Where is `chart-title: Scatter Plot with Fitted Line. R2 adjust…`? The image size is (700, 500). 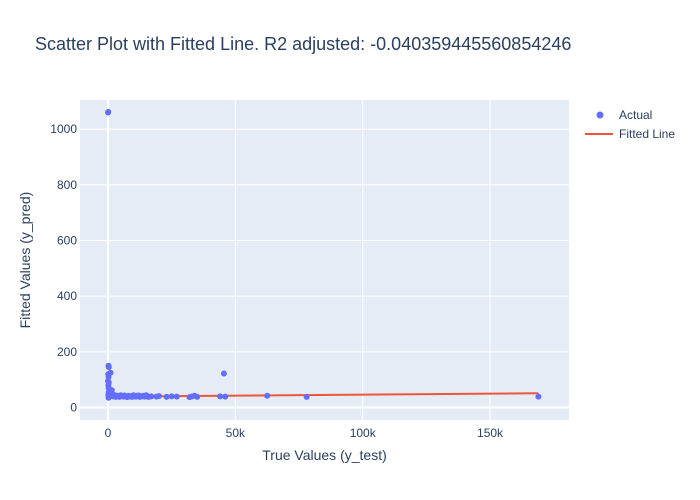
chart-title: Scatter Plot with Fitted Line. R2 adjust… is located at coordinates (303, 44).